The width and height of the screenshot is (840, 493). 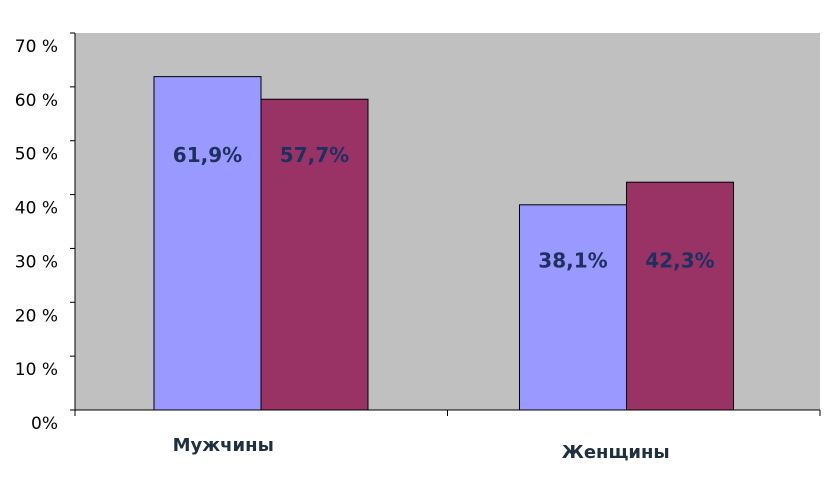 What do you see at coordinates (679, 261) in the screenshot?
I see `value-label: 42,3%` at bounding box center [679, 261].